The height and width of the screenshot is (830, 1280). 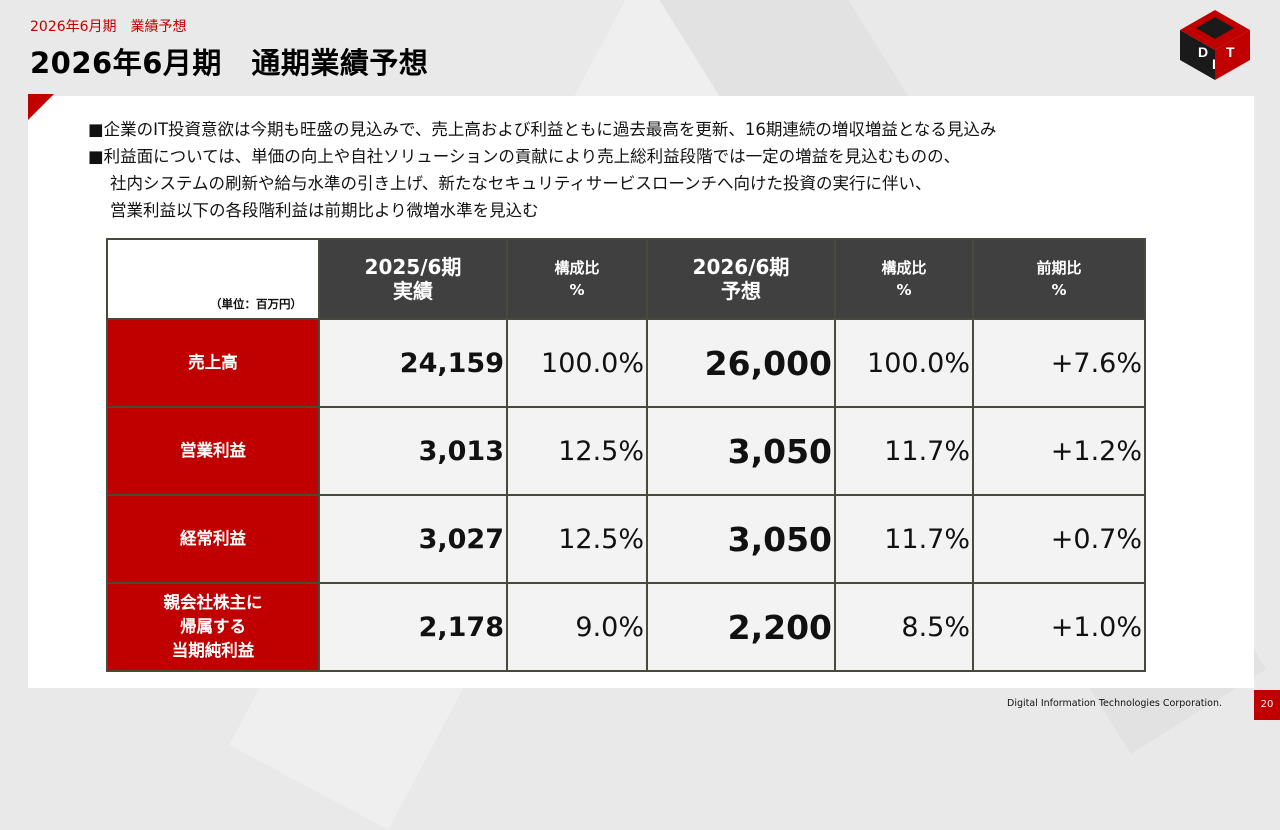 What do you see at coordinates (1203, 52) in the screenshot?
I see `logo-letter-d: D` at bounding box center [1203, 52].